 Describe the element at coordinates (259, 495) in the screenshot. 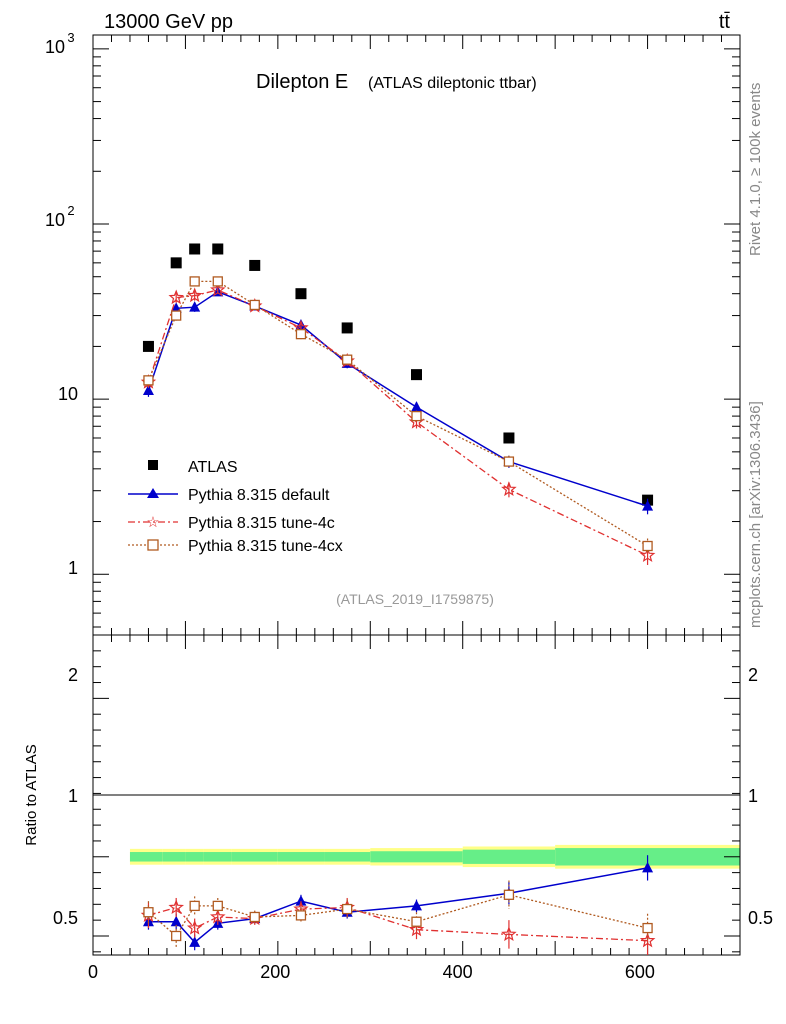

I see `legend-label-default: Pythia 8.315 default` at that location.